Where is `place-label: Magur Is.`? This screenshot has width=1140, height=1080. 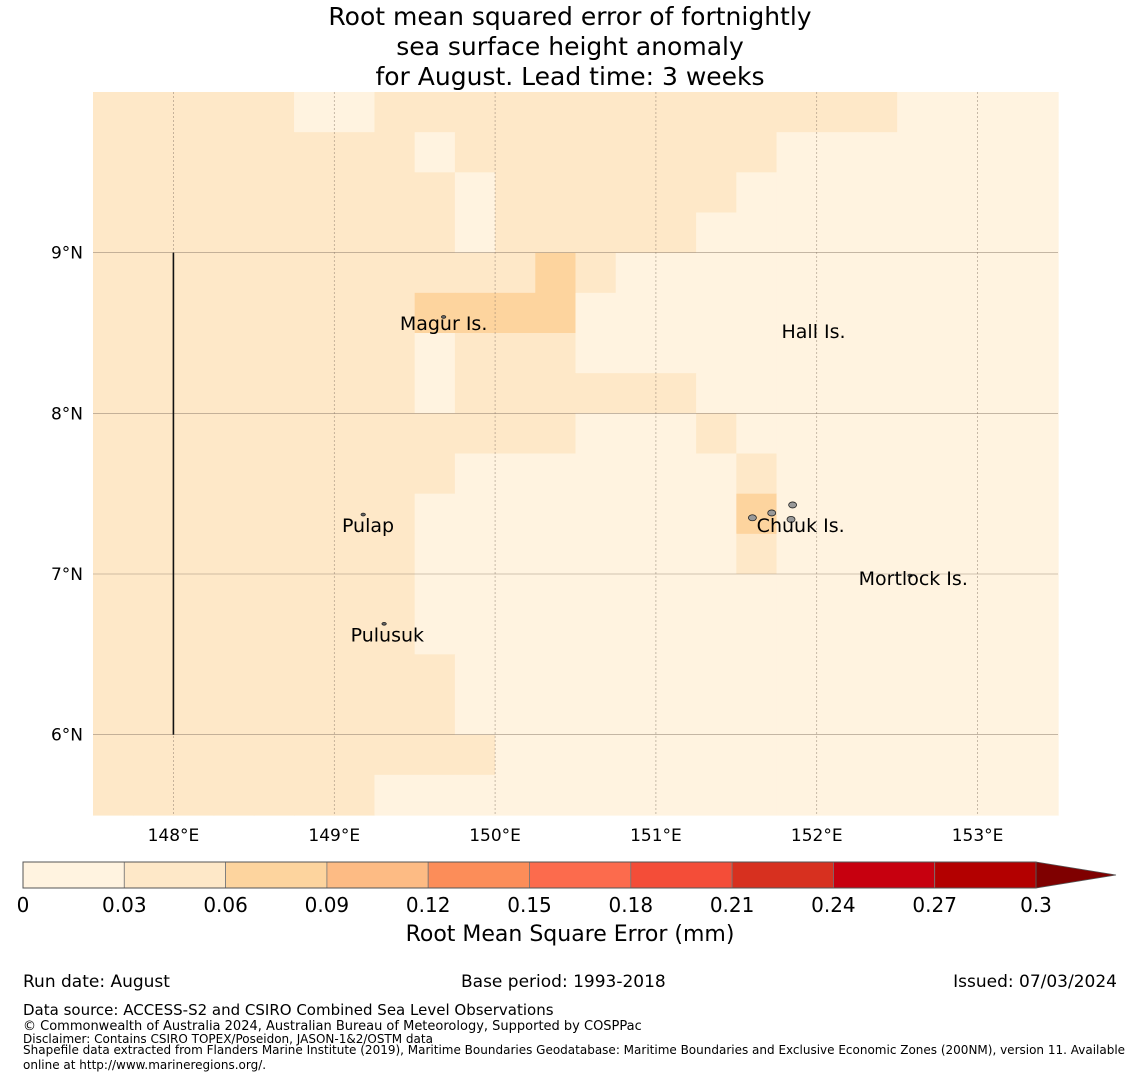 place-label: Magur Is. is located at coordinates (444, 324).